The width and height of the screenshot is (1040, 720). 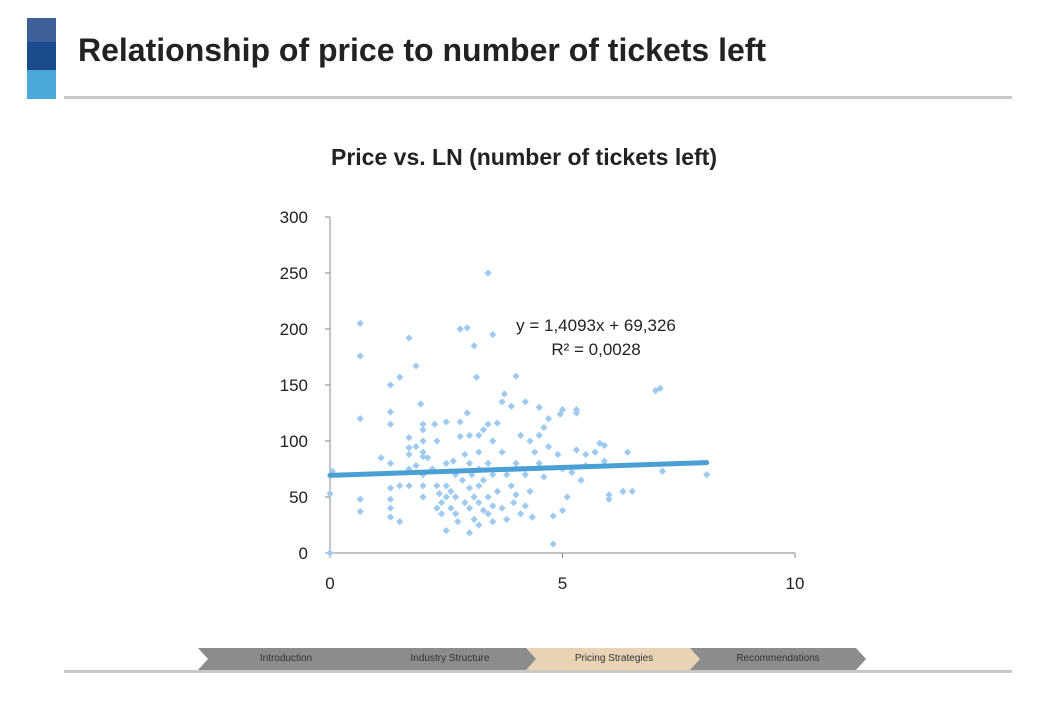 What do you see at coordinates (538, 97) in the screenshot?
I see `title-divider` at bounding box center [538, 97].